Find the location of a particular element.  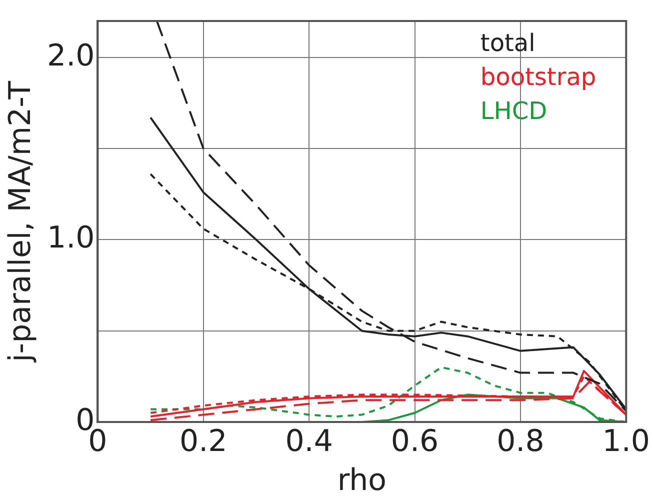

x-axis-title: rho is located at coordinates (362, 480).